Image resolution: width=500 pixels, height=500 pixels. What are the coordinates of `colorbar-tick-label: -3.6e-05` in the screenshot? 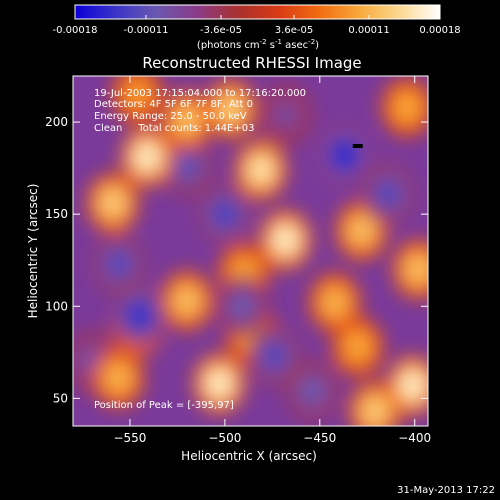 It's located at (221, 30).